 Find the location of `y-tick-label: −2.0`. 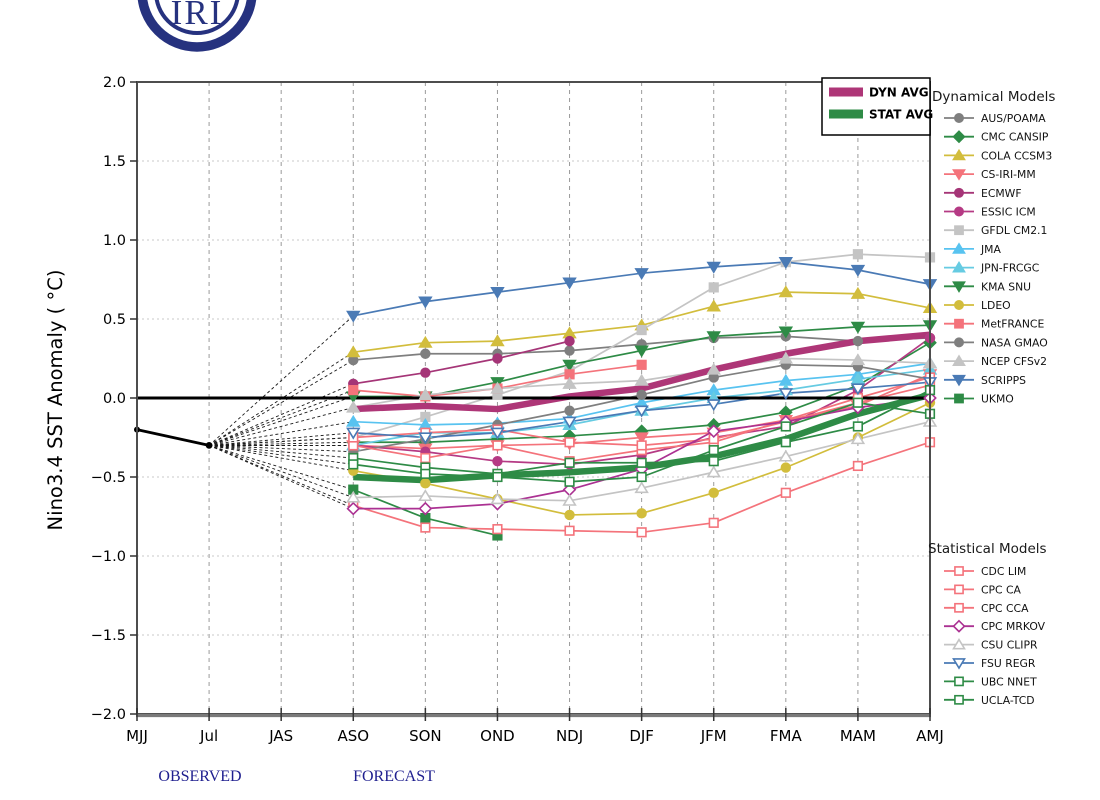

y-tick-label: −2.0 is located at coordinates (108, 715).